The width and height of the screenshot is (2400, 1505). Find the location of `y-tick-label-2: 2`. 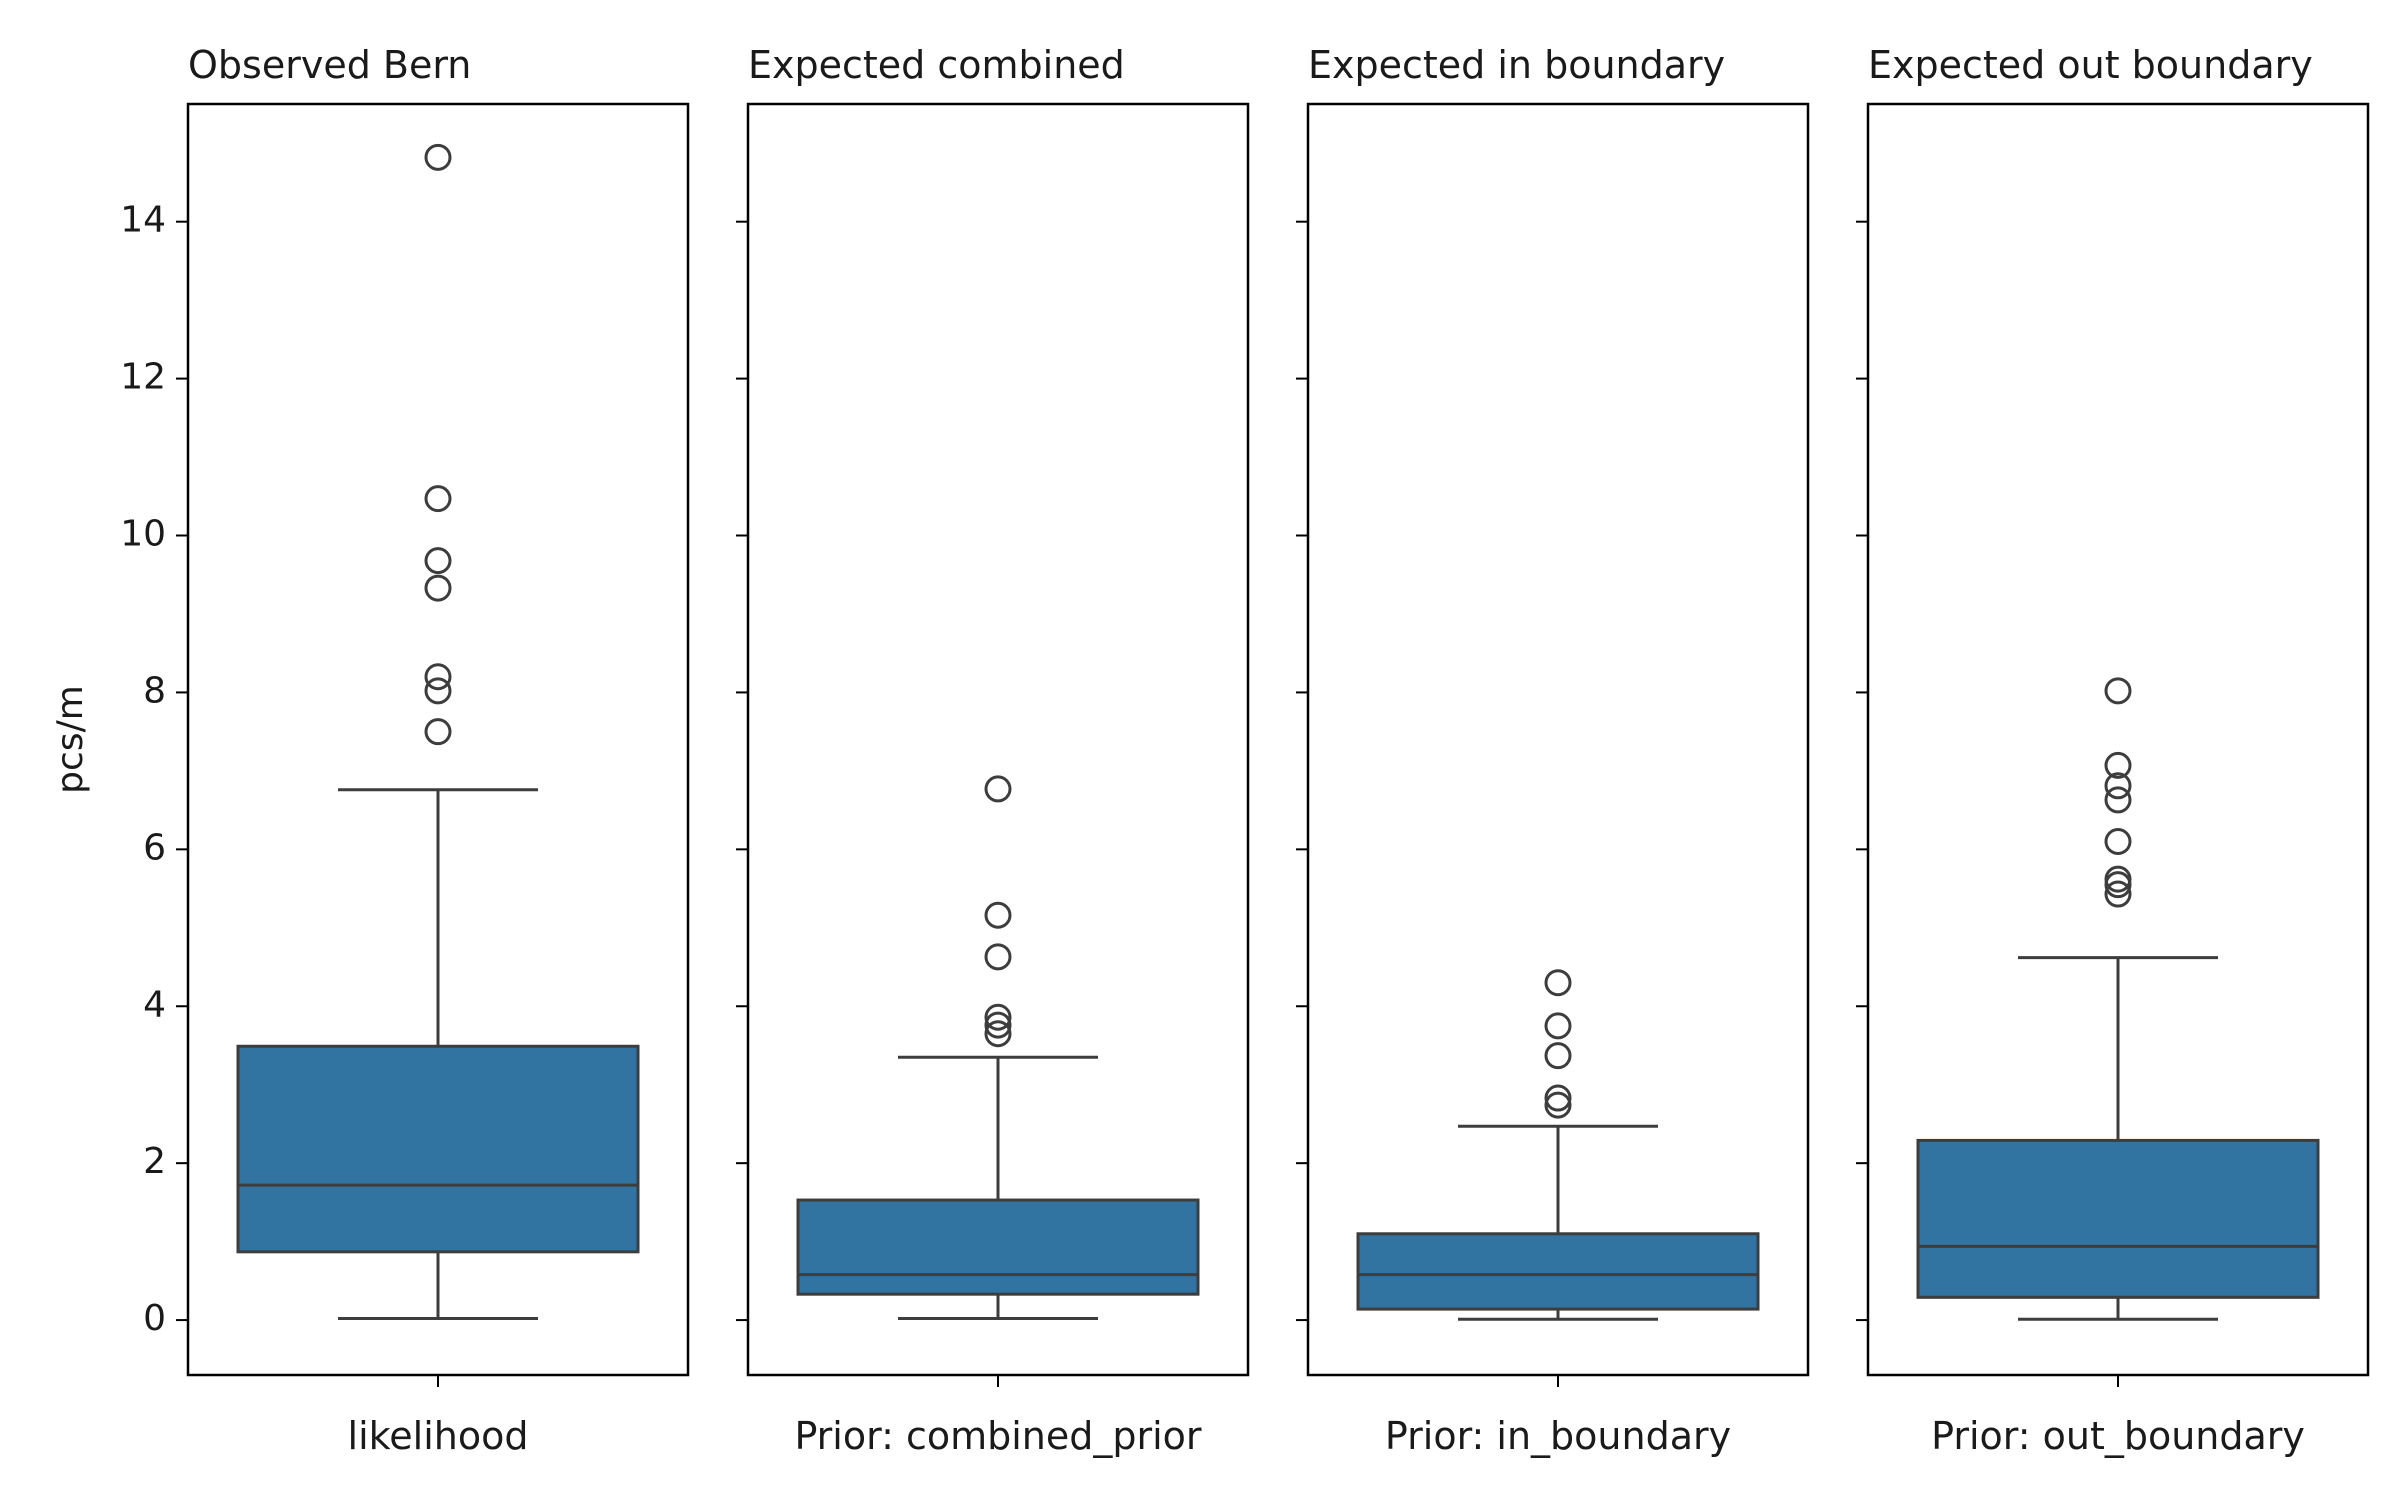

y-tick-label-2: 2 is located at coordinates (154, 1161).